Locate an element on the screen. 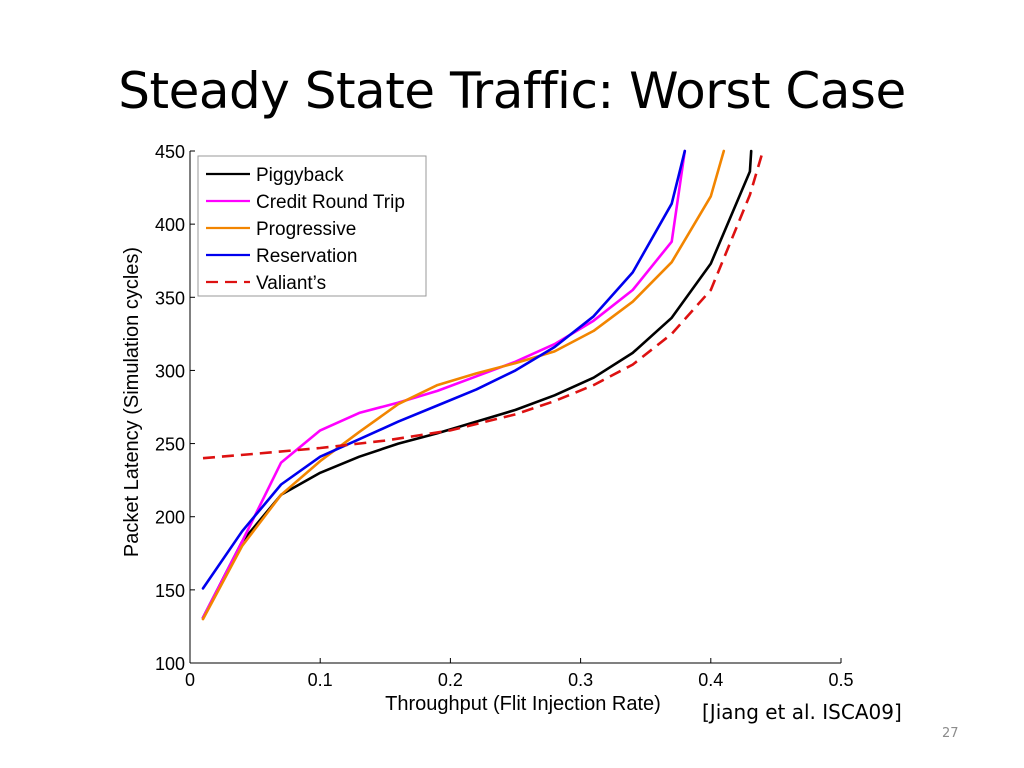  citation: [Jiang et al. ISCA09] is located at coordinates (802, 712).